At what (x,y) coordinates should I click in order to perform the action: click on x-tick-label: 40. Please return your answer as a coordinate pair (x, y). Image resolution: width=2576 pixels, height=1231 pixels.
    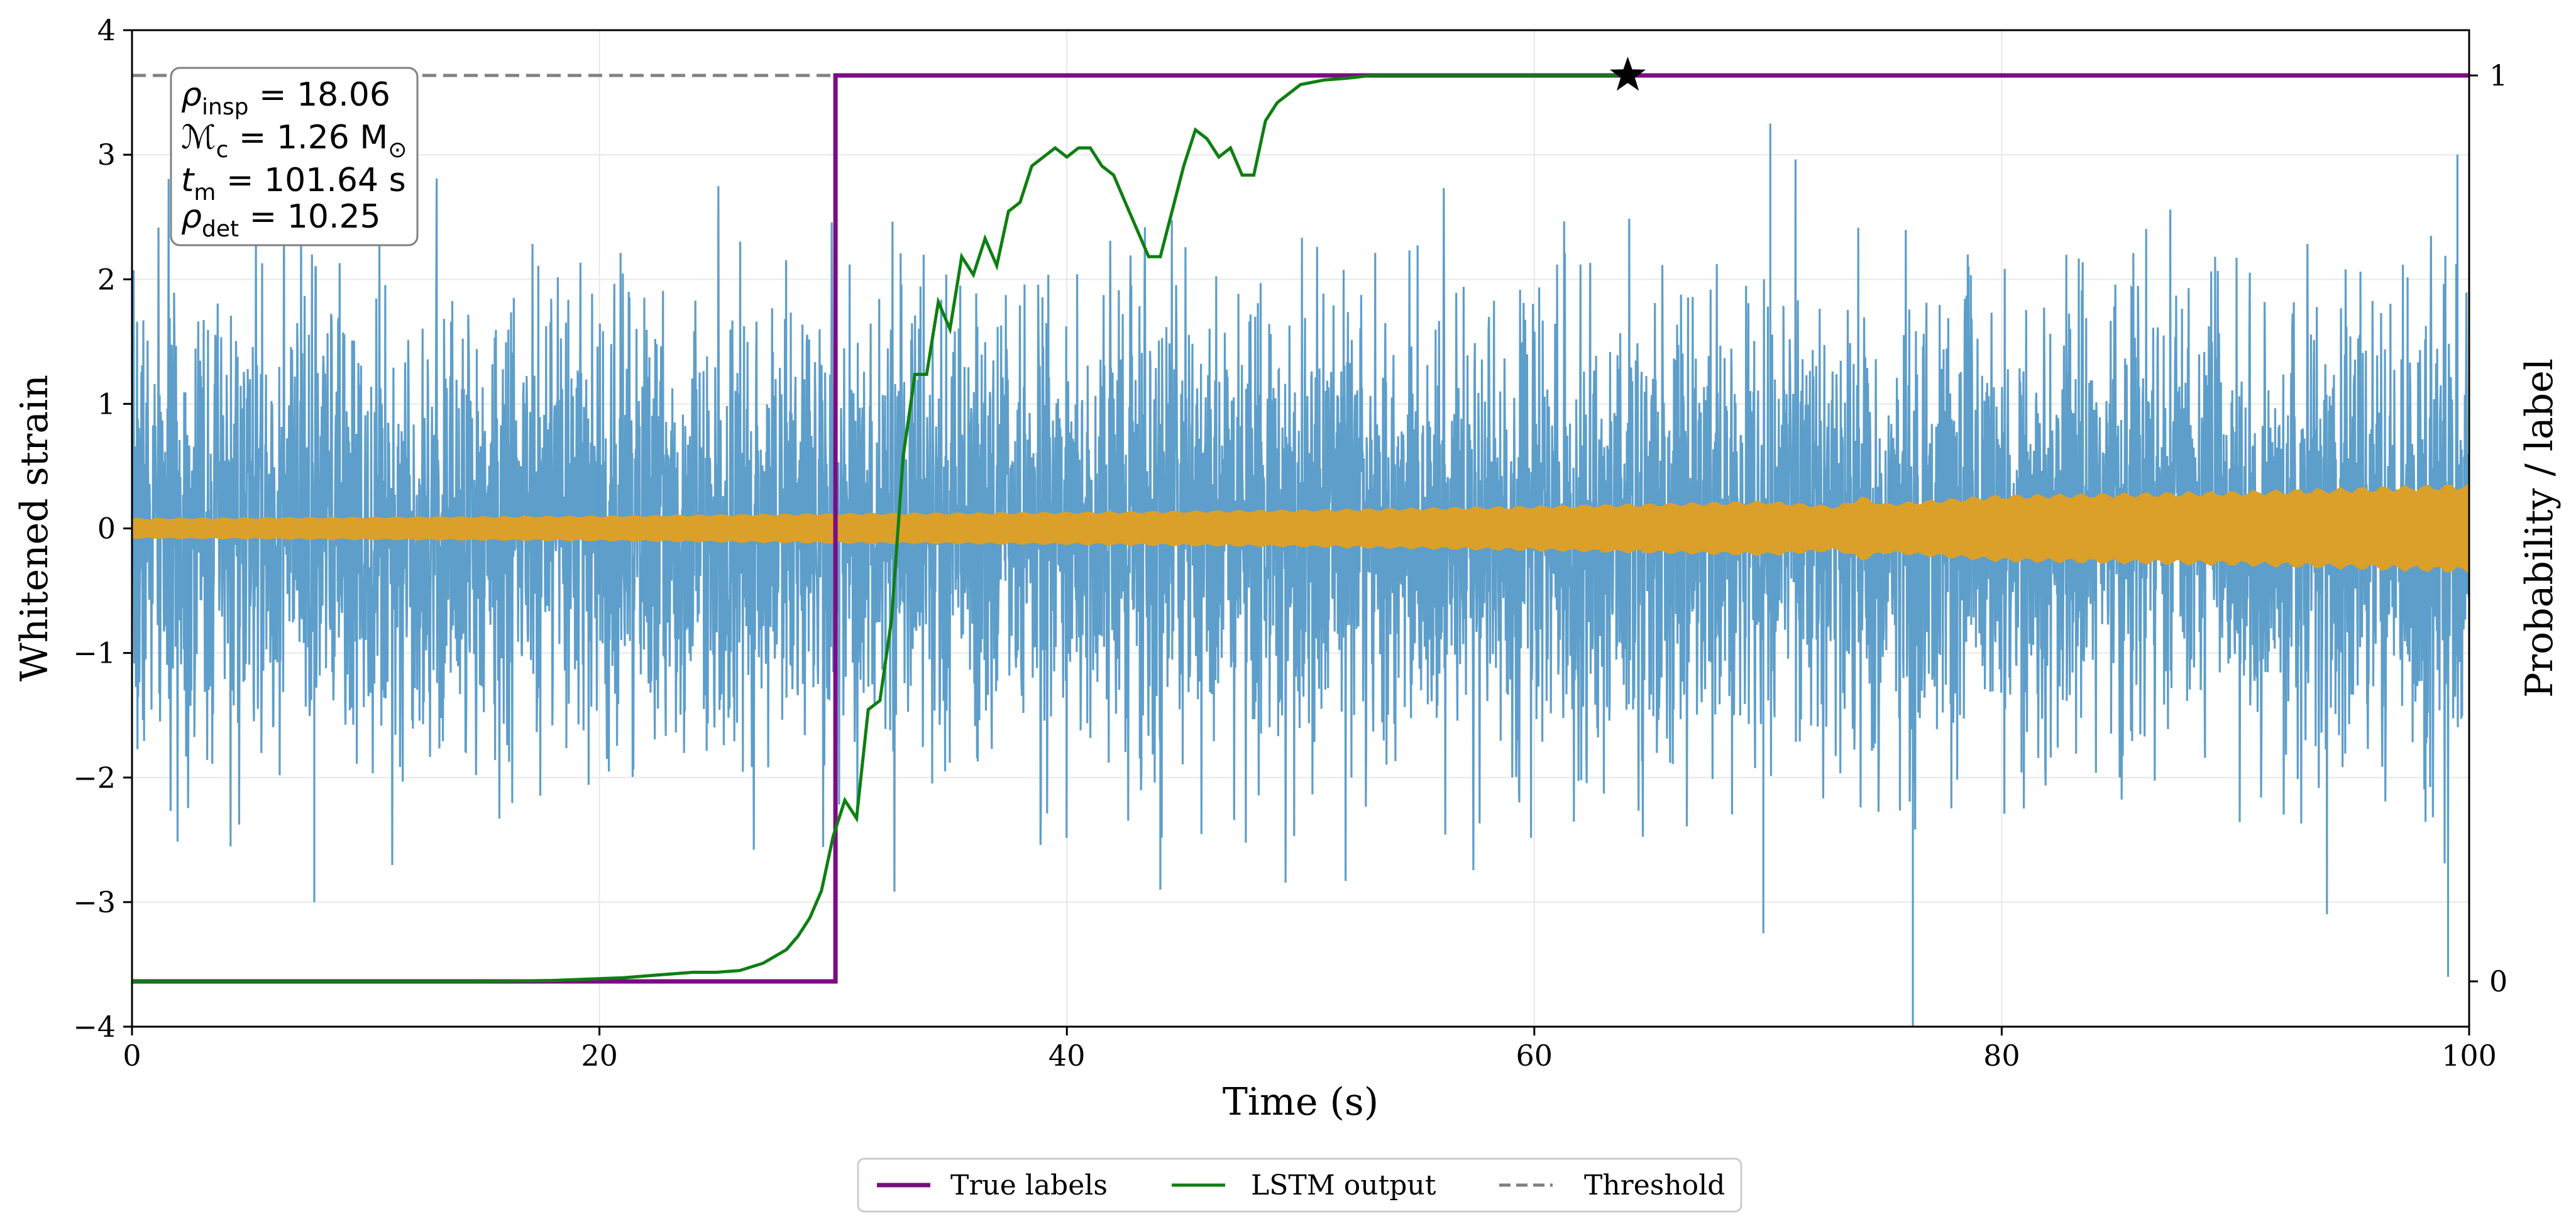
    Looking at the image, I should click on (1067, 1056).